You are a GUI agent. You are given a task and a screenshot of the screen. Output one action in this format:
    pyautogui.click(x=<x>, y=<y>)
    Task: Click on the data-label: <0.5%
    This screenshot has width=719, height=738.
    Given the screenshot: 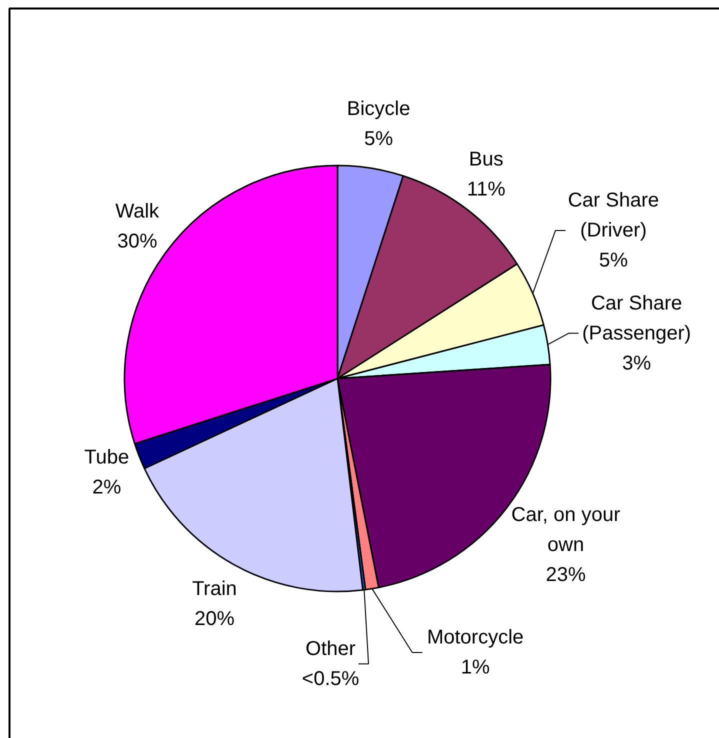 What is the action you would take?
    pyautogui.click(x=331, y=679)
    